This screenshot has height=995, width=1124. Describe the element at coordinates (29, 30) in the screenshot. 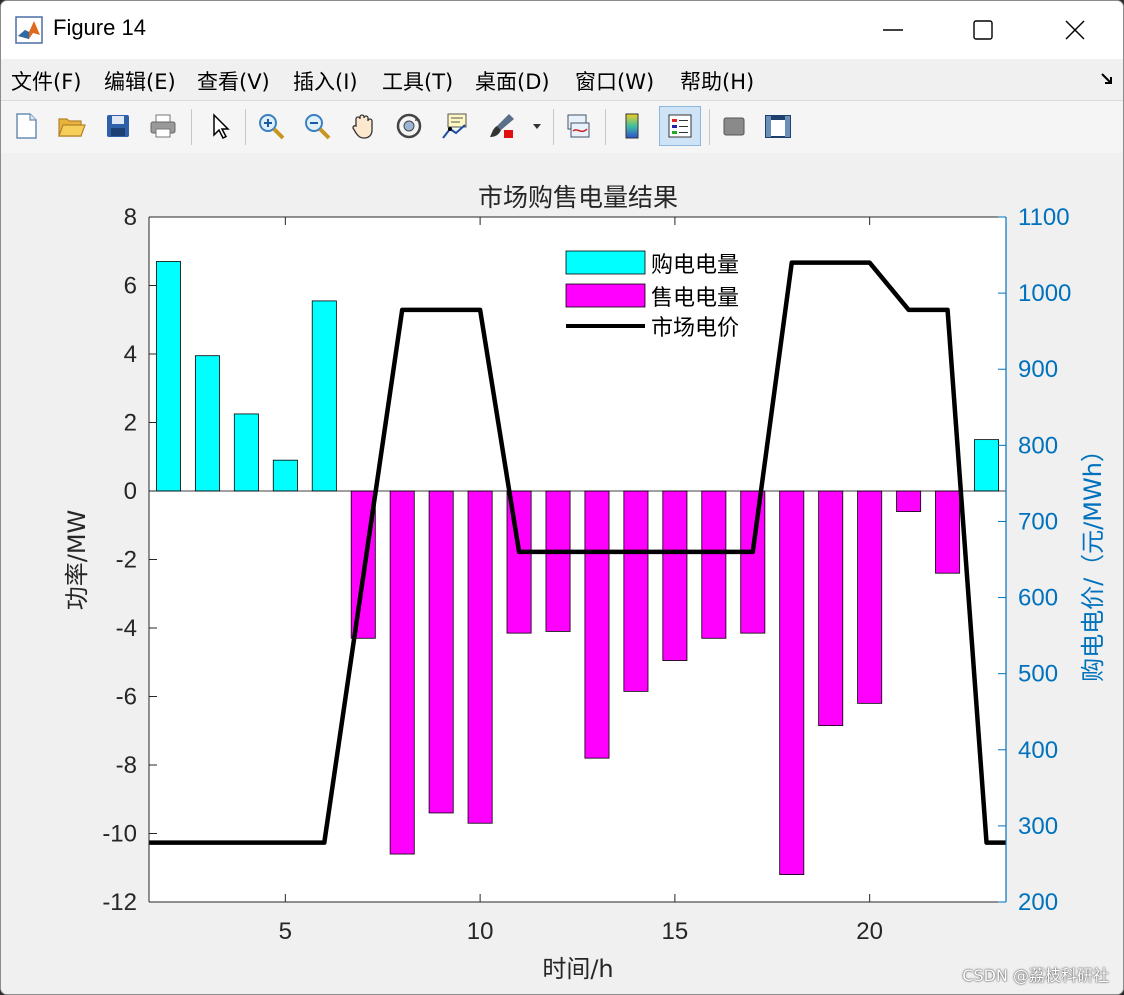

I see `matlab-logo-icon` at that location.